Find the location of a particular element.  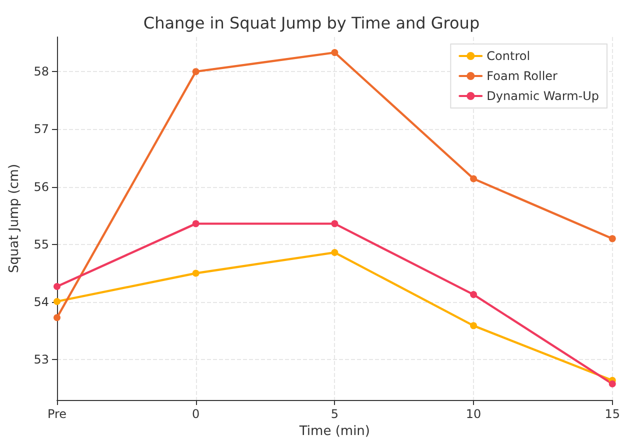

y-tick-label: 58 is located at coordinates (41, 71).